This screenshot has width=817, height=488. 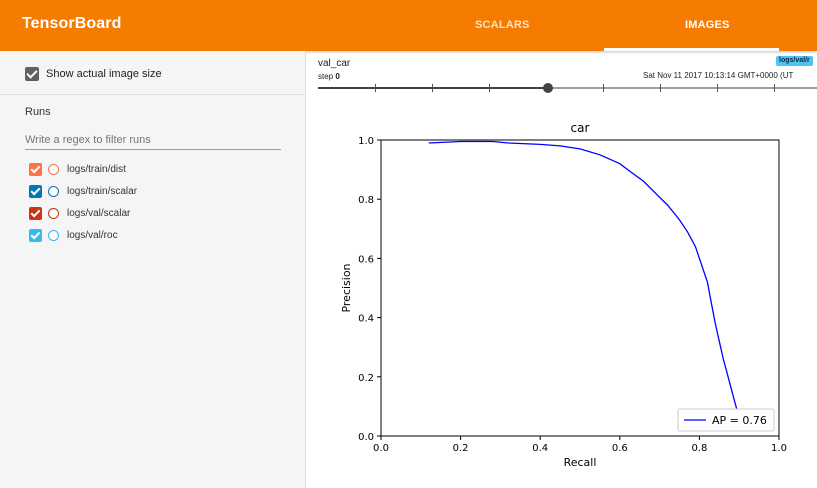 What do you see at coordinates (99, 213) in the screenshot?
I see `run-label: logs/val/scalar` at bounding box center [99, 213].